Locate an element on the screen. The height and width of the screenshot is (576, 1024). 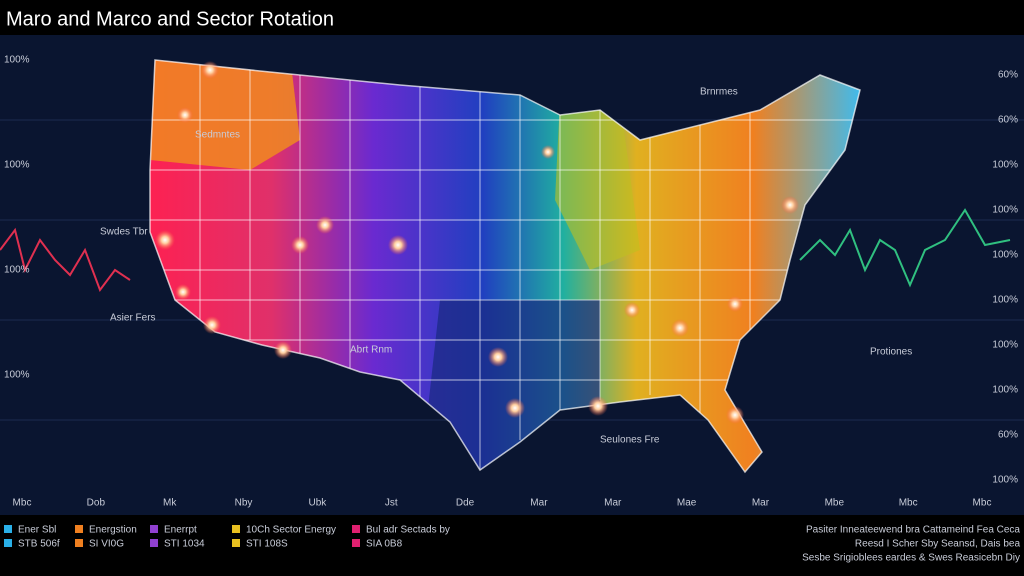
map-label: Swdes Tbr is located at coordinates (124, 232).